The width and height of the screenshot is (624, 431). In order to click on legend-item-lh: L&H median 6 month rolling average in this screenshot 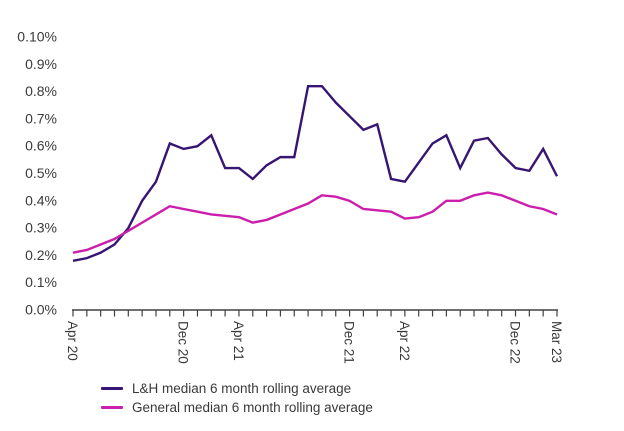, I will do `click(237, 388)`.